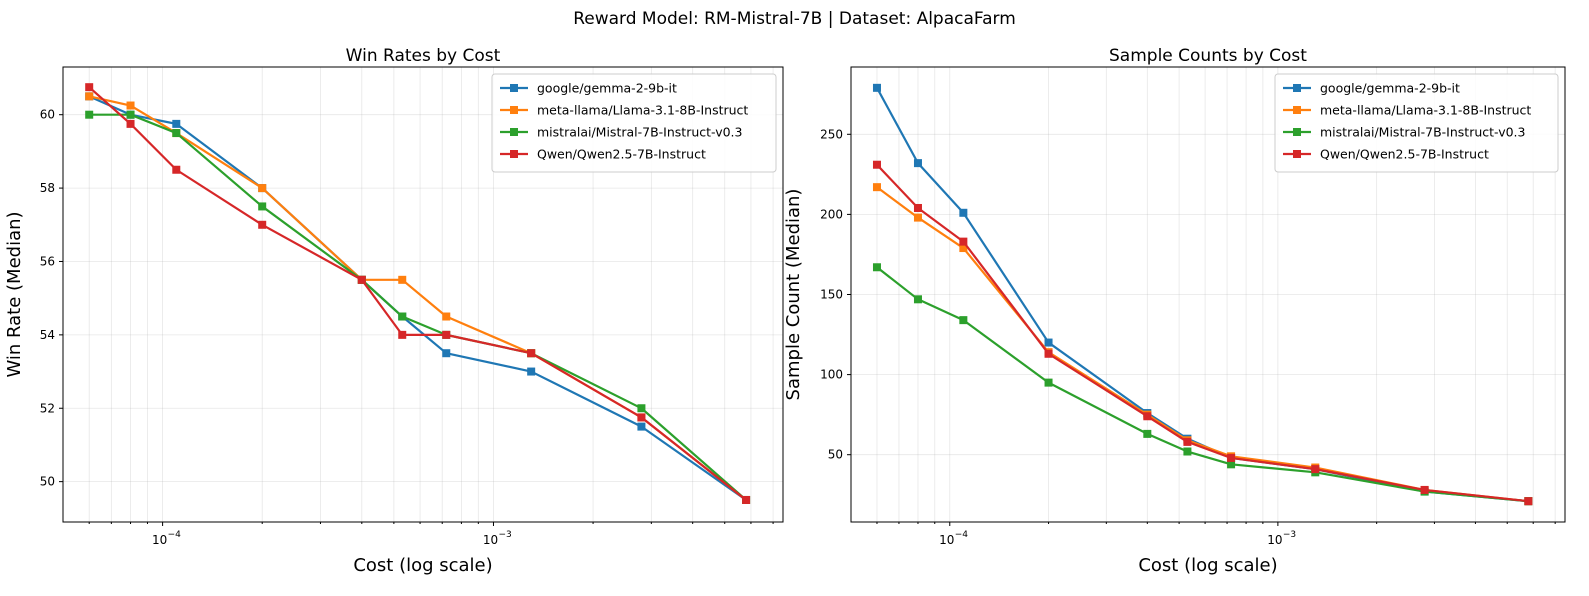 This screenshot has height=596, width=1589. Describe the element at coordinates (1207, 565) in the screenshot. I see `chart-2-x-axis-label: Cost (log scale)` at that location.